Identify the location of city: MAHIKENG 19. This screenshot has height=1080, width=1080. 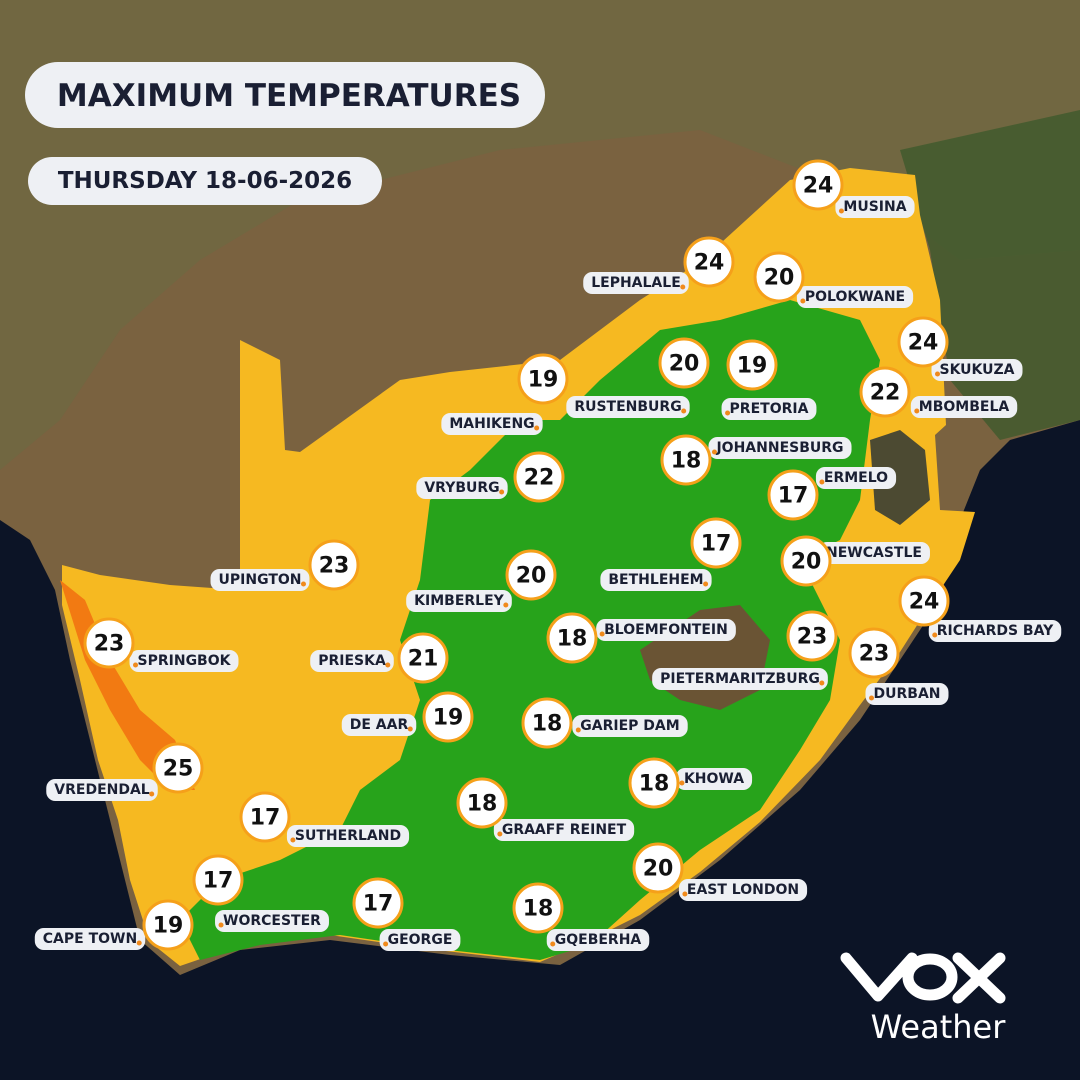
(505, 394).